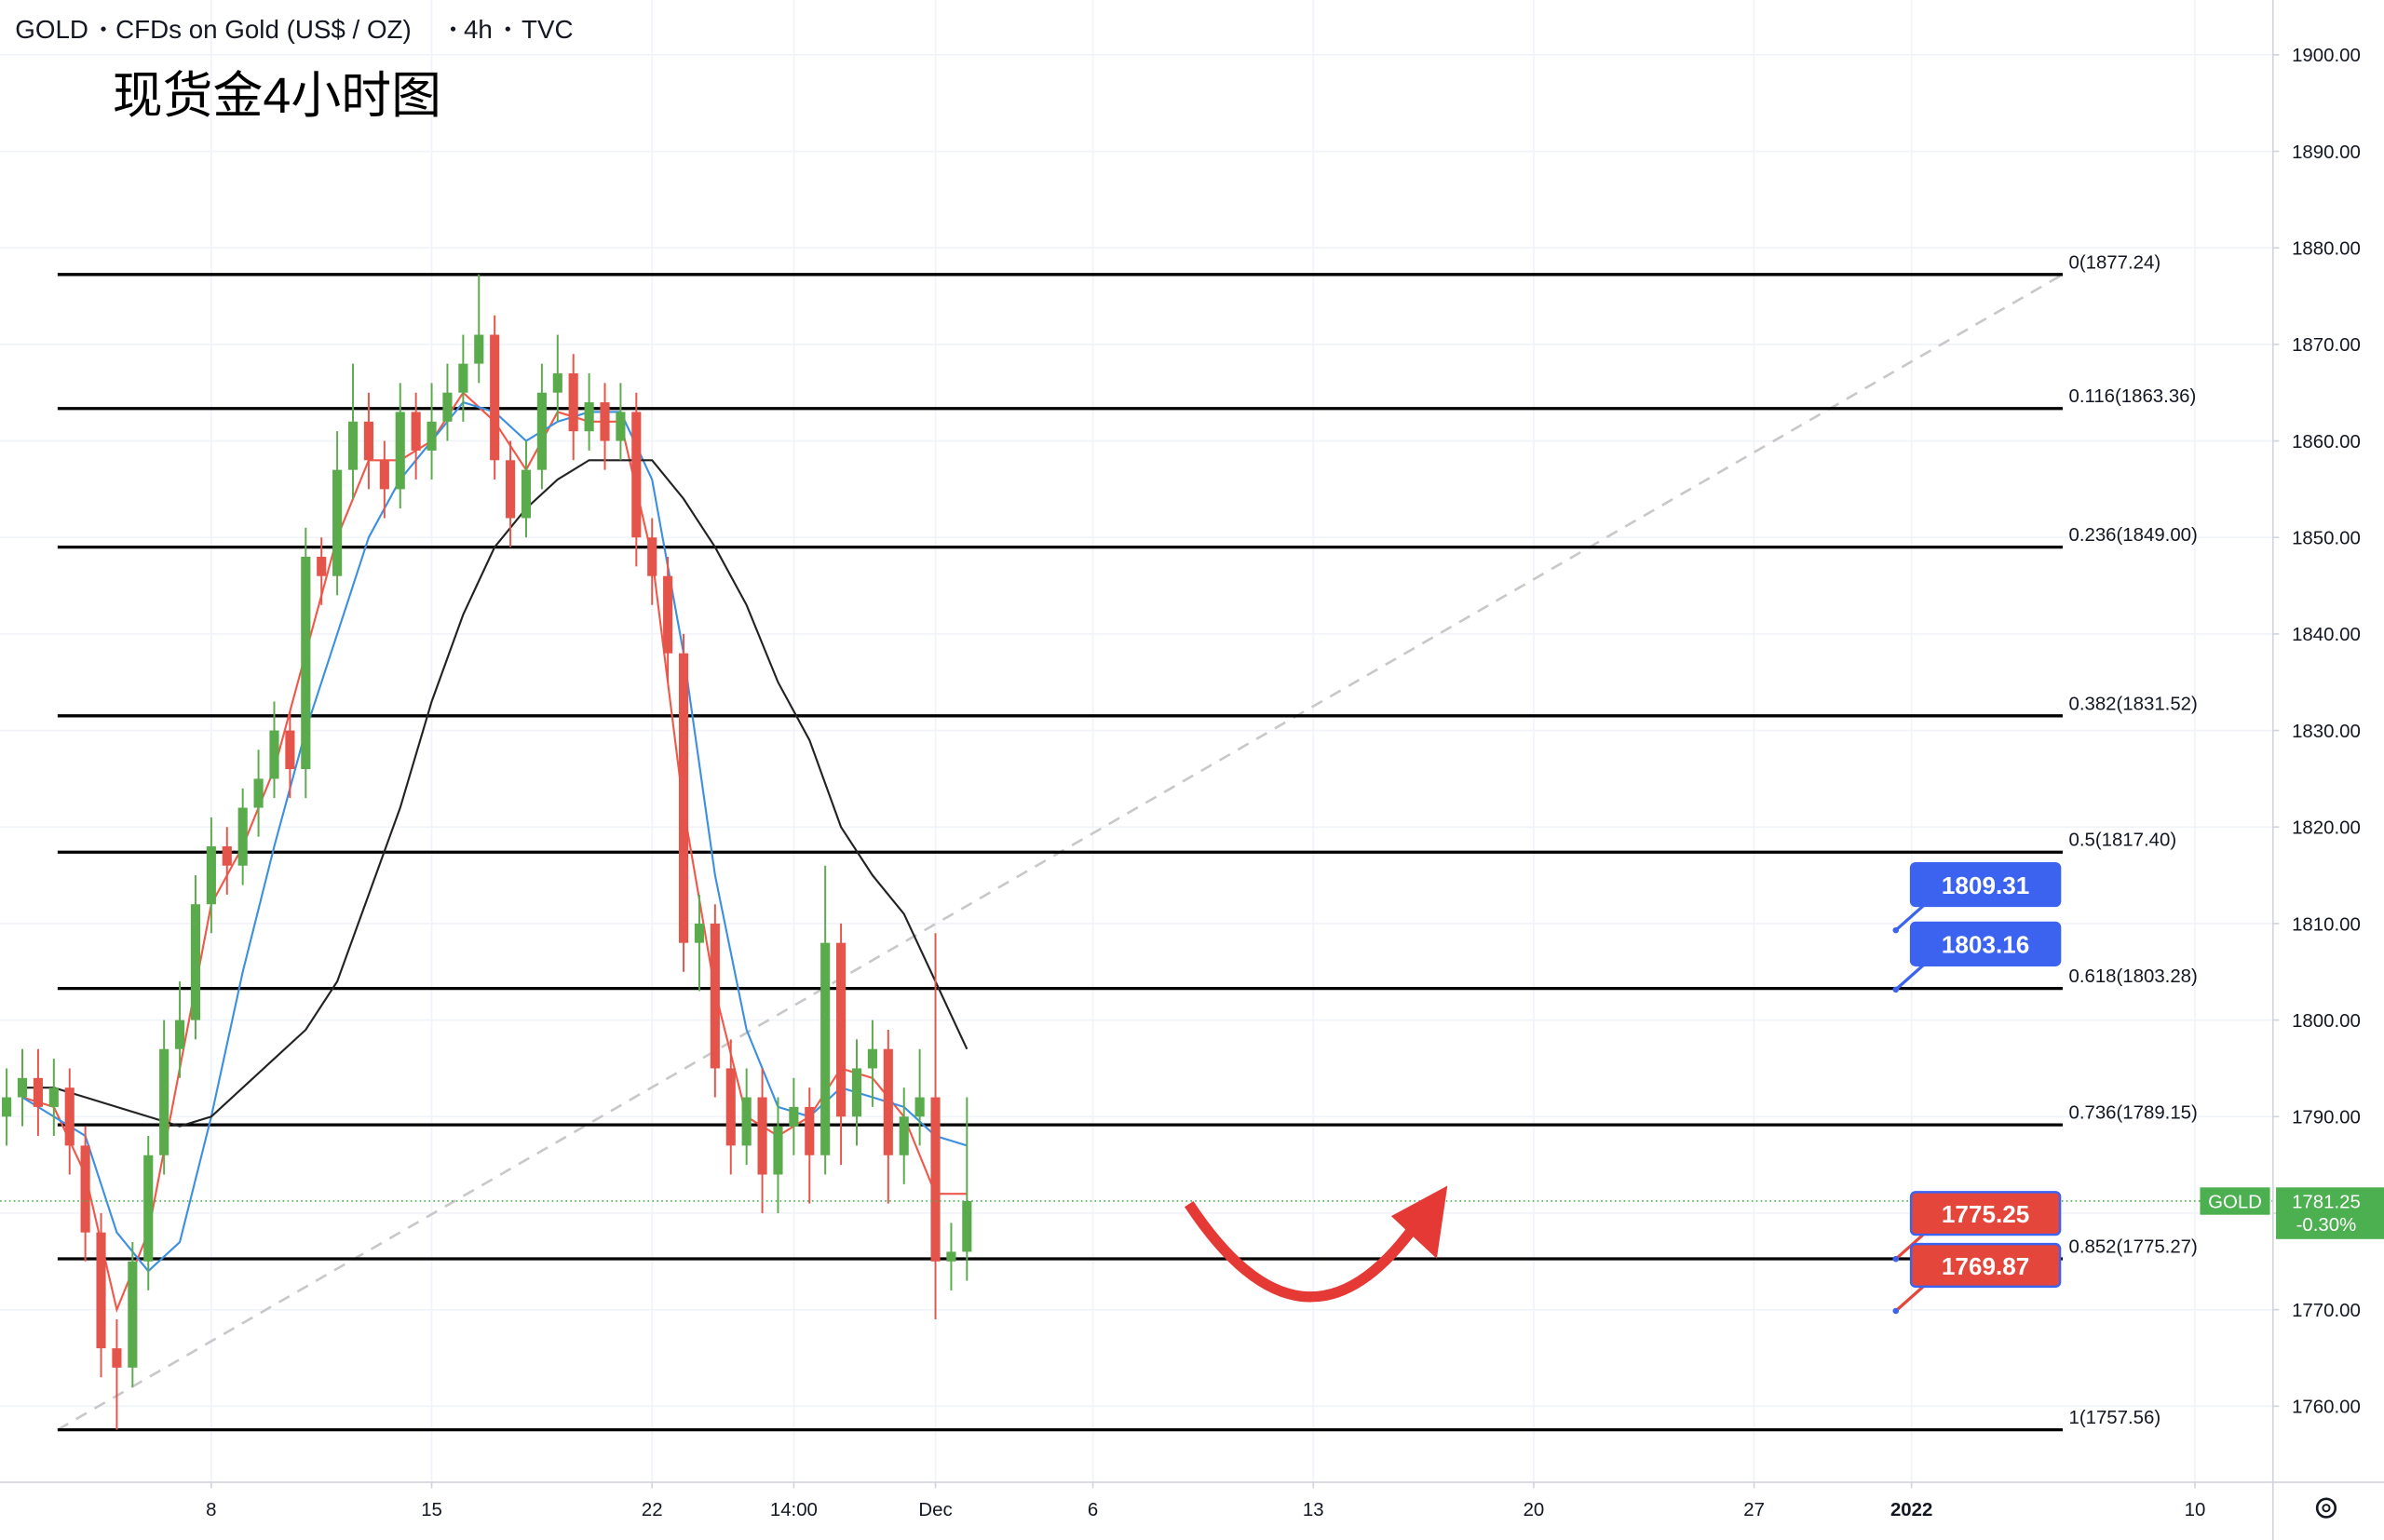 This screenshot has height=1540, width=2384. I want to click on interval: 4h, so click(478, 30).